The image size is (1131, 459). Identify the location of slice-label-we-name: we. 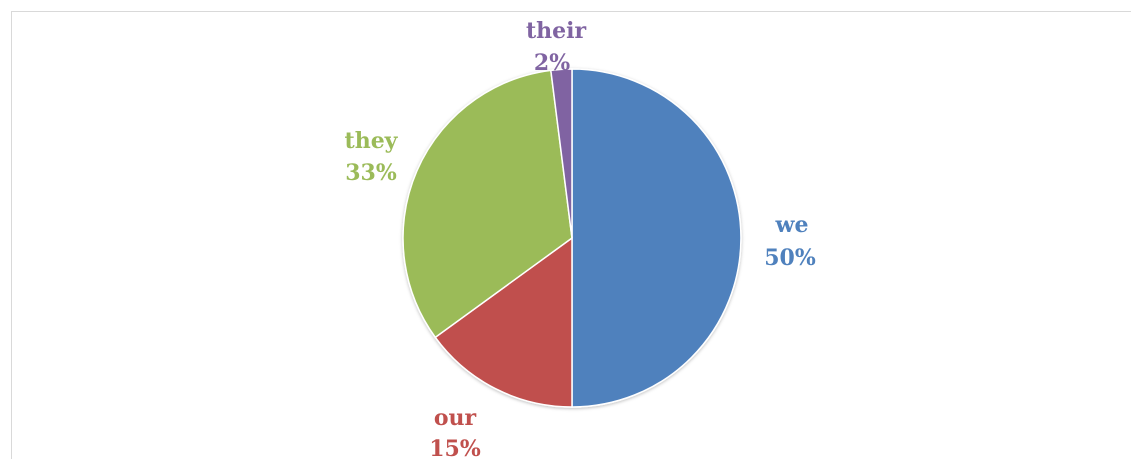
(792, 225).